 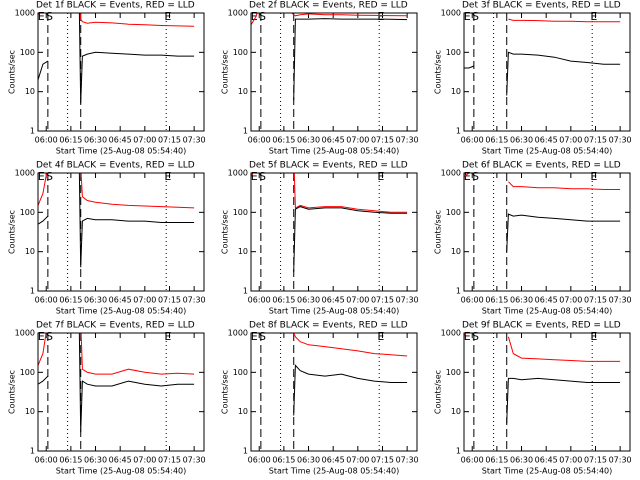 I want to click on chart-title: Det 9f BLACK = Events, RED = LLD, so click(x=541, y=326).